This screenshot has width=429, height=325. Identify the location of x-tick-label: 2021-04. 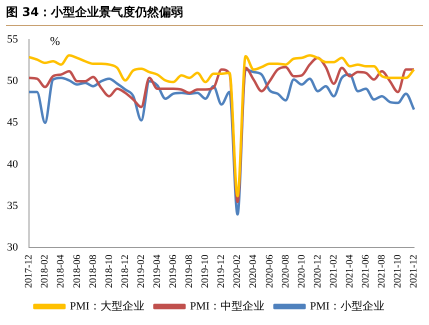
(350, 271).